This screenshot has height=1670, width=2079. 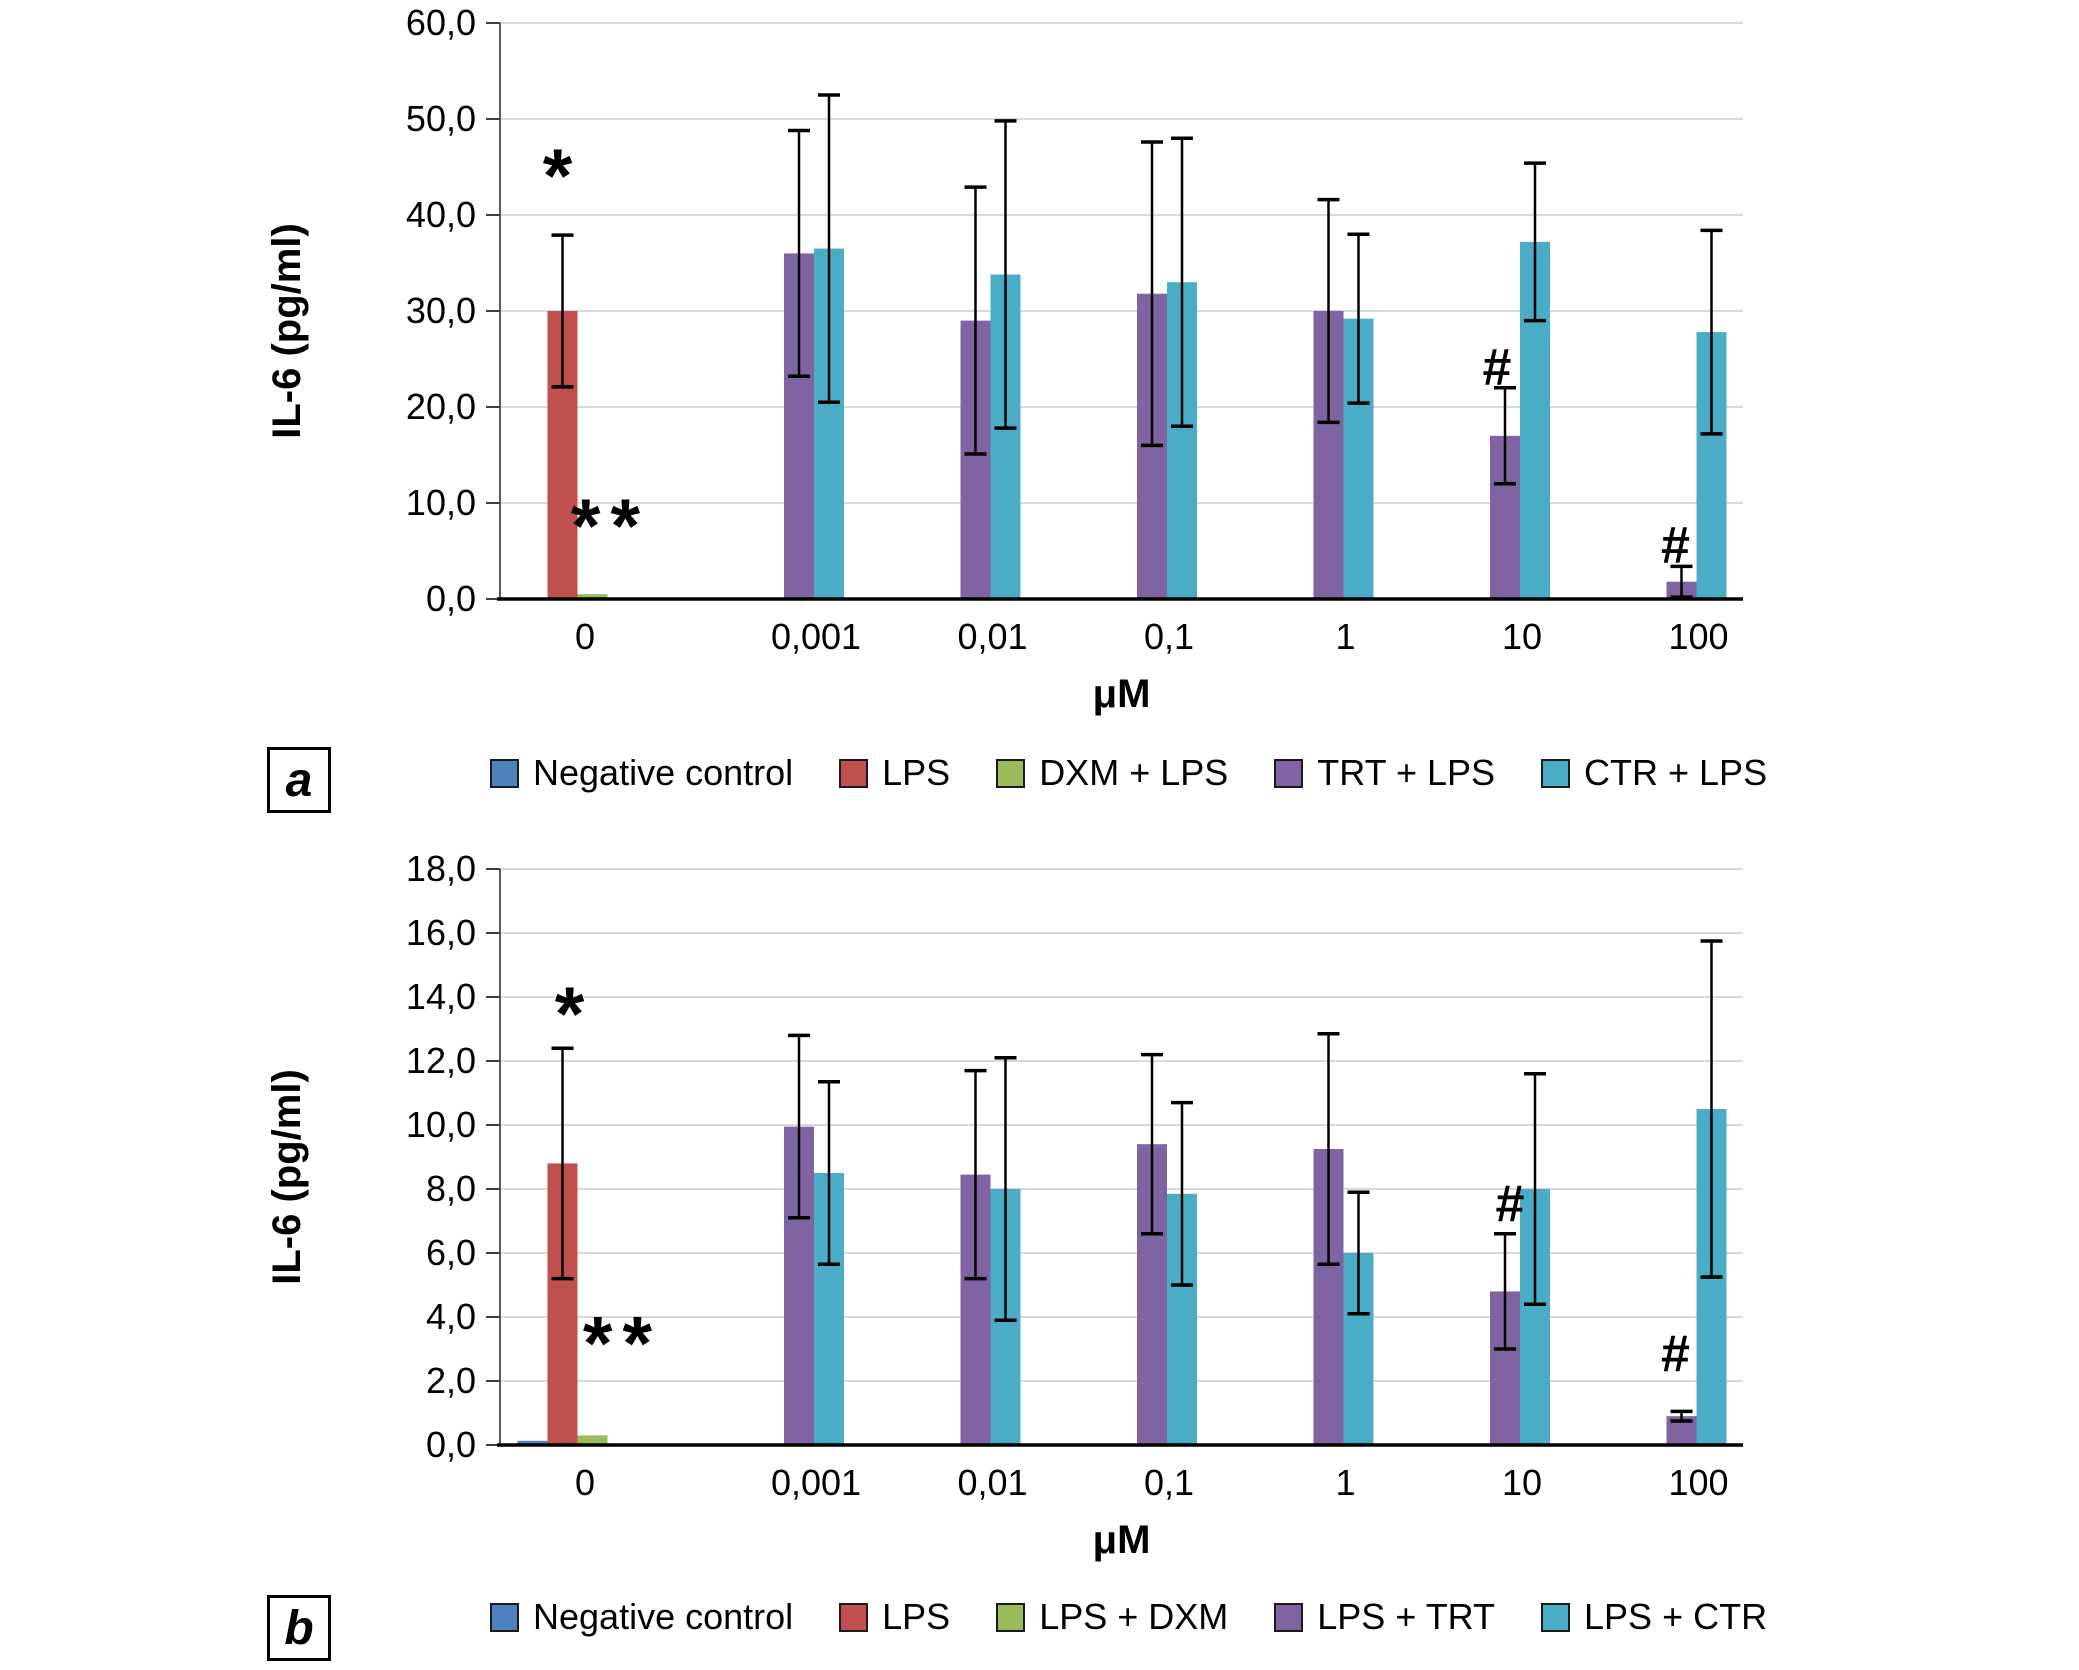 I want to click on y-tick-label: 16,0, so click(x=441, y=932).